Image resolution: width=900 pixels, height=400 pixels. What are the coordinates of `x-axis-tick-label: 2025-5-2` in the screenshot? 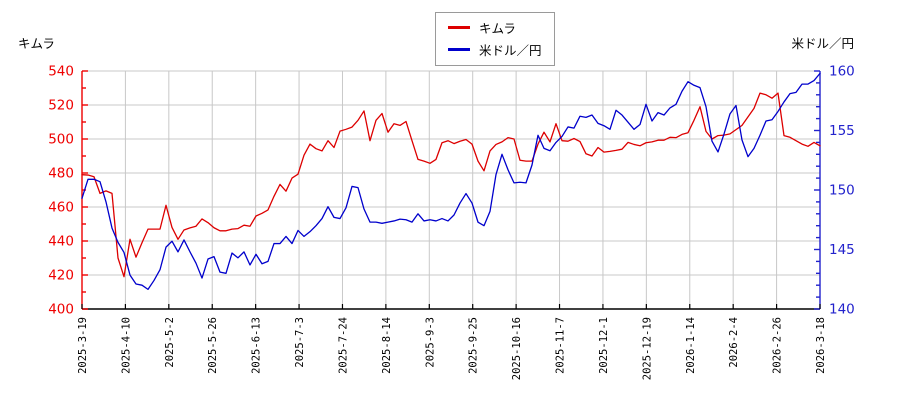 It's located at (170, 342).